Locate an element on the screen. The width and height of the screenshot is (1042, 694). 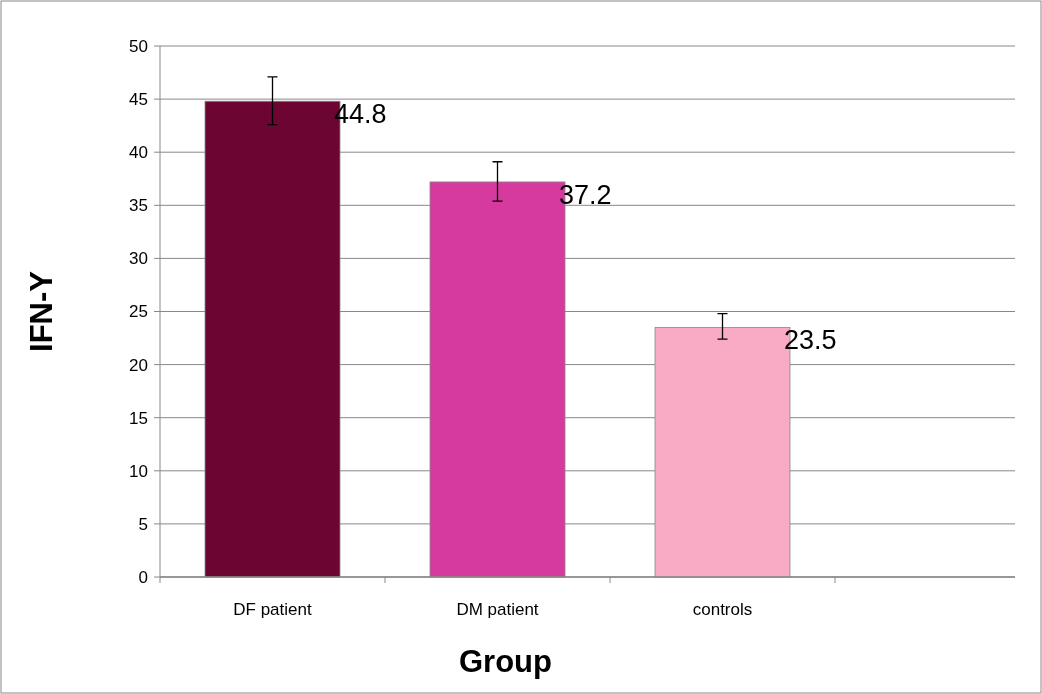
data-label: 23.5 is located at coordinates (810, 340).